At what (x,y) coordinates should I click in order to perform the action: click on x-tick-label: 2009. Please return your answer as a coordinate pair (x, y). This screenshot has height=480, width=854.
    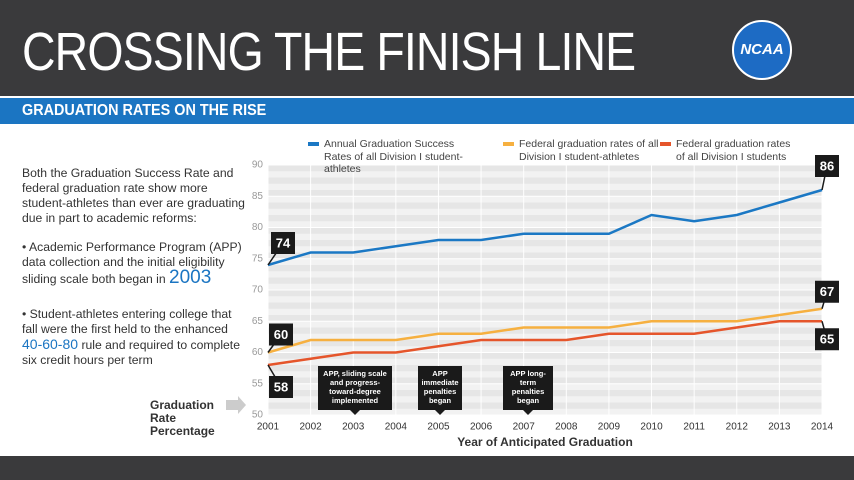
    Looking at the image, I should click on (609, 427).